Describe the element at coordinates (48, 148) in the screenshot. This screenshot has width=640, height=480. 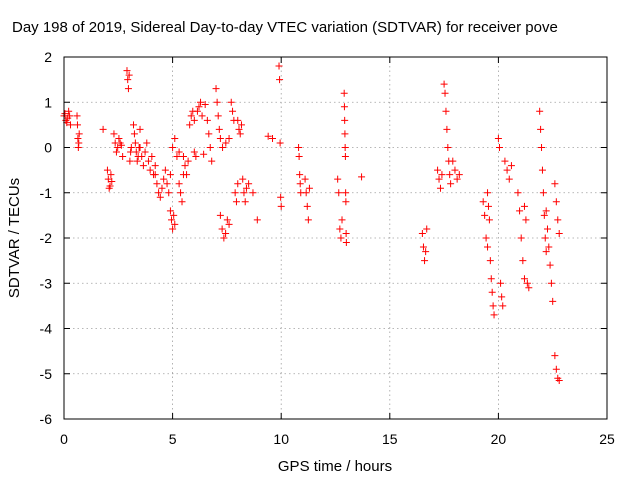
I see `y-tick-label: 0` at that location.